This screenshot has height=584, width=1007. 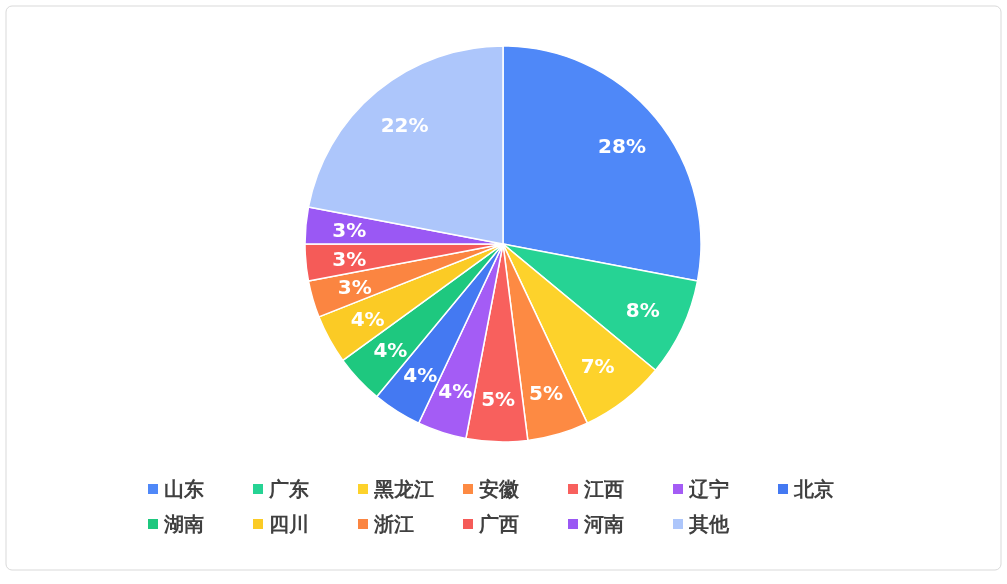 I want to click on data-label: 8%, so click(x=642, y=309).